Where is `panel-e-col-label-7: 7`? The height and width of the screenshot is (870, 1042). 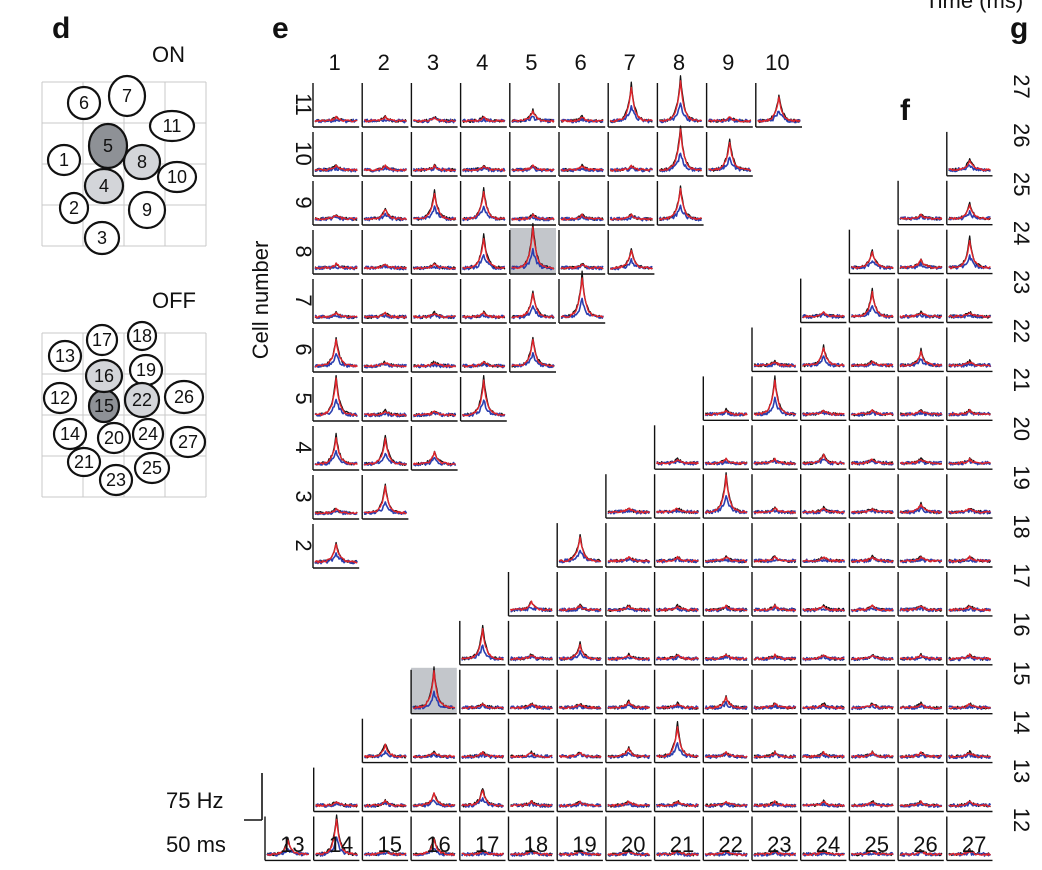 panel-e-col-label-7: 7 is located at coordinates (630, 62).